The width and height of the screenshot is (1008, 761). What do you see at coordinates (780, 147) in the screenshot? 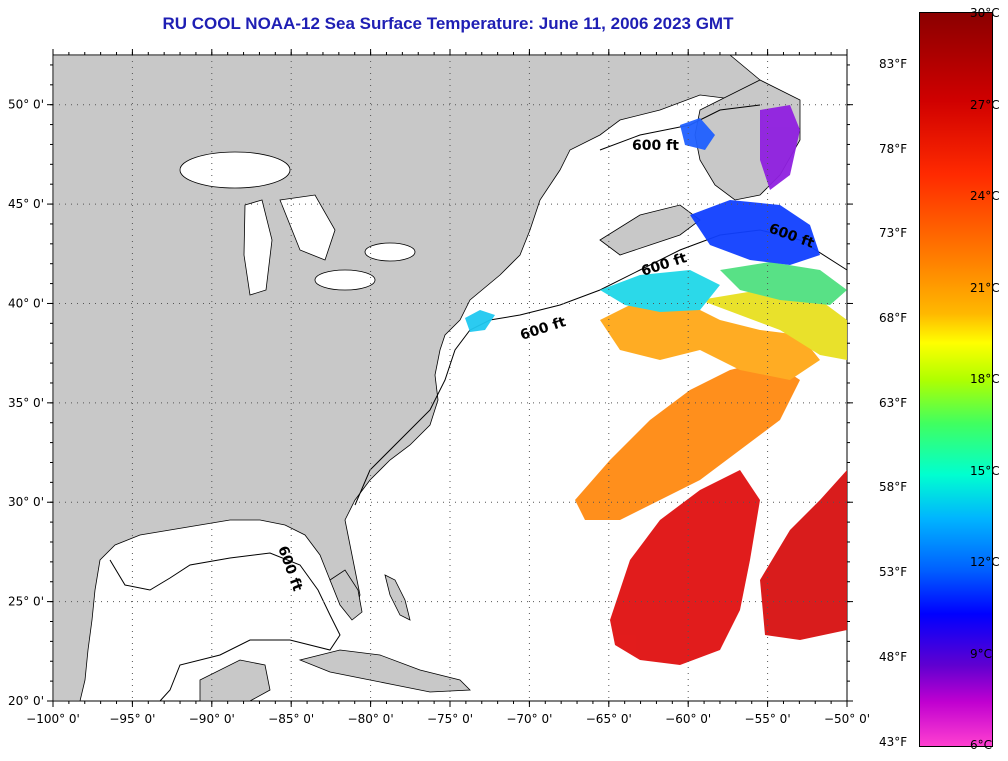
I see `sst-patch-purple` at bounding box center [780, 147].